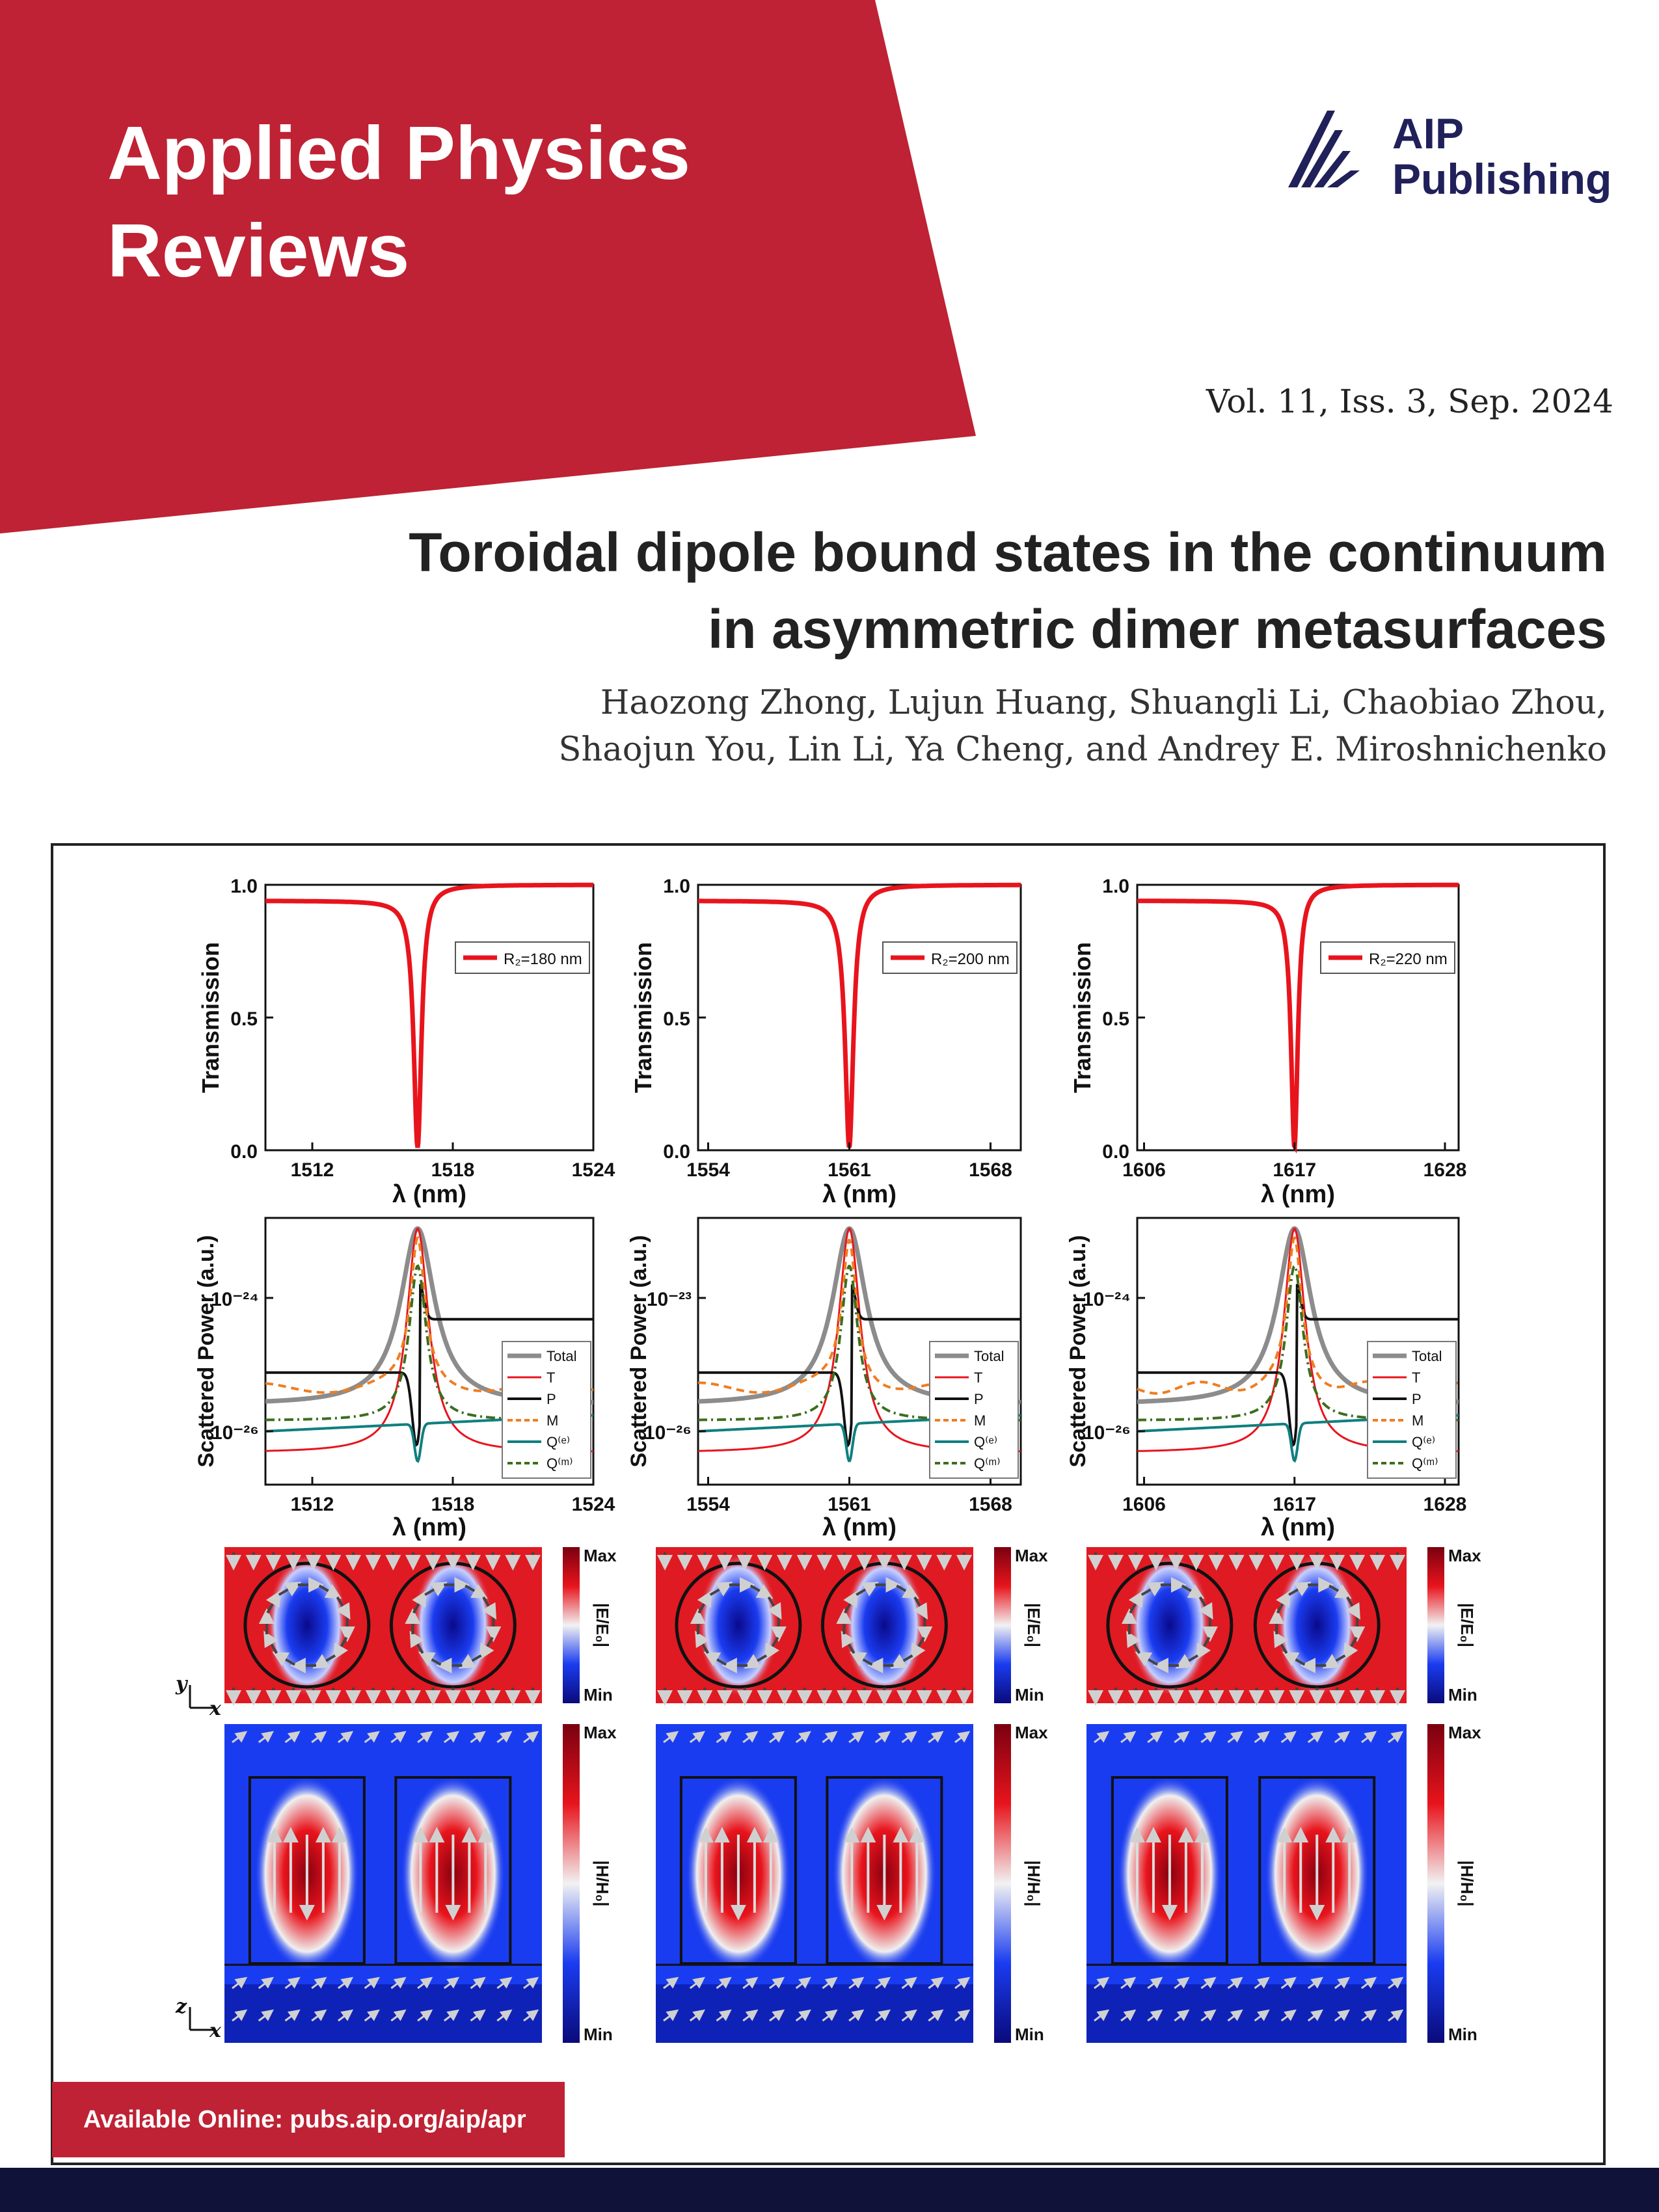 The image size is (1659, 2212). Describe the element at coordinates (1031, 1733) in the screenshot. I see `colorbar-max-label: Max` at that location.